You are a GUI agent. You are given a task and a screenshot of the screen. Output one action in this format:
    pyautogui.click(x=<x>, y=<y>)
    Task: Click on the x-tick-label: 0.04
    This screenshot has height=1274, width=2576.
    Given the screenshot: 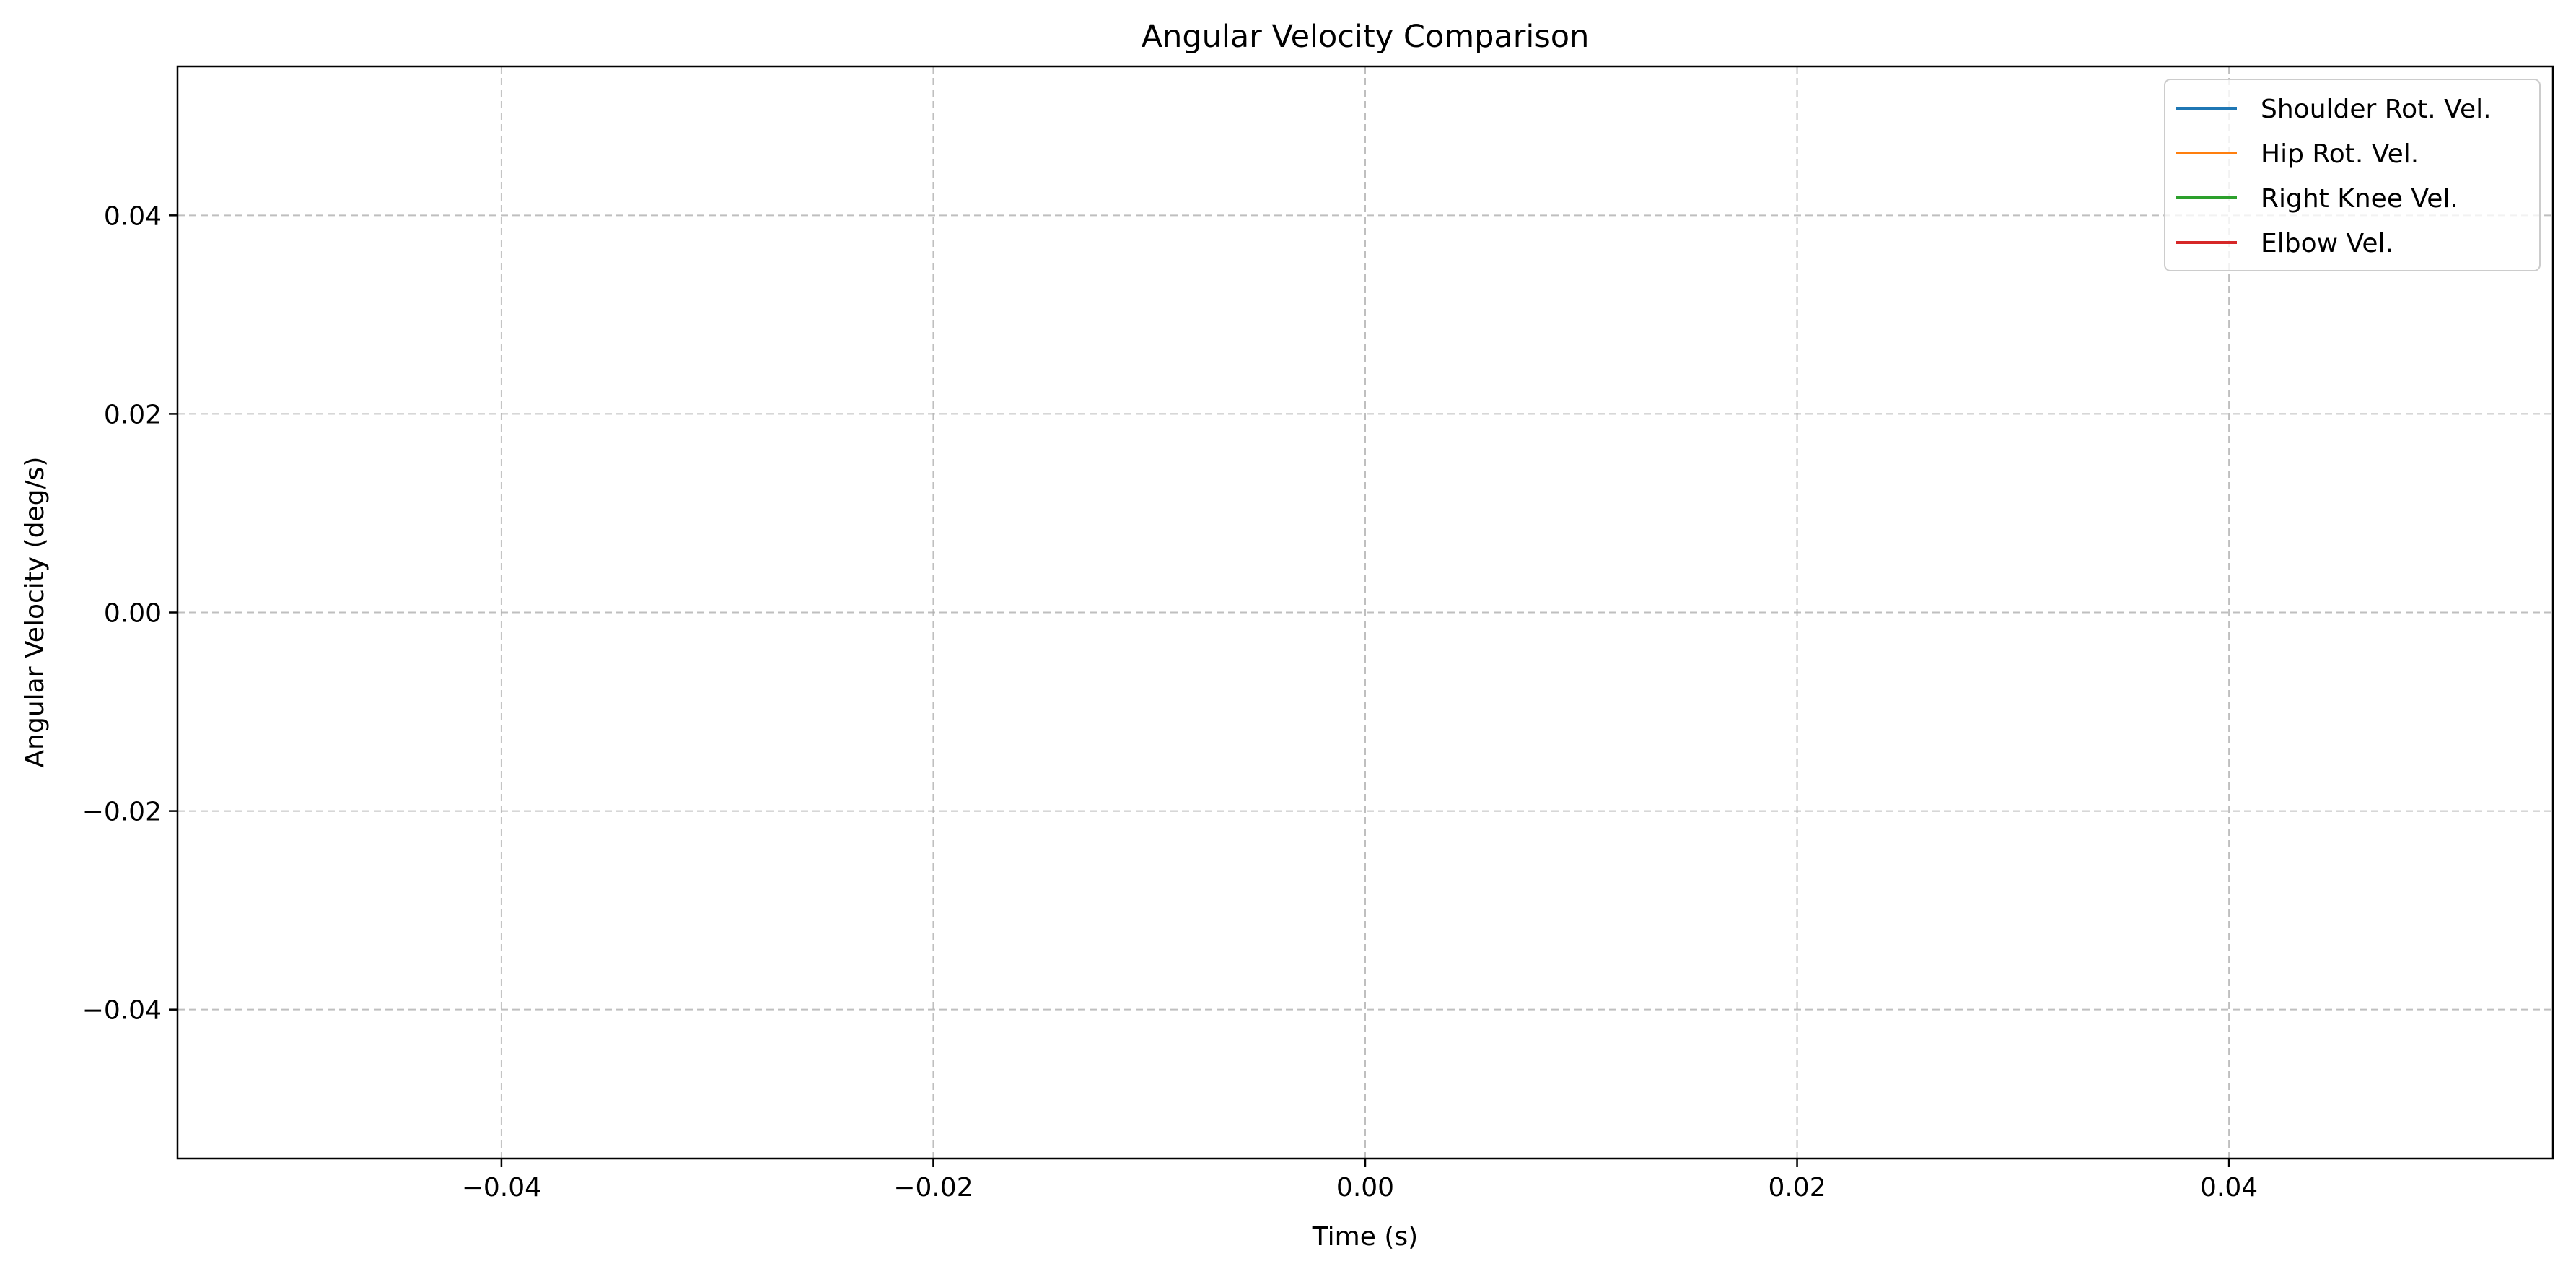 What is the action you would take?
    pyautogui.click(x=2229, y=1188)
    